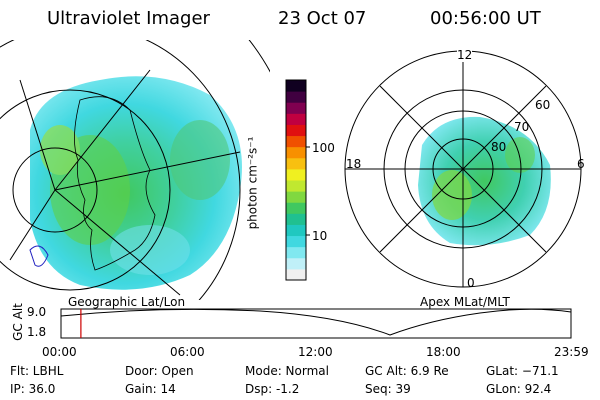 Image resolution: width=600 pixels, height=400 pixels. Describe the element at coordinates (18, 322) in the screenshot. I see `altitude-axis-label: GC Alt` at that location.